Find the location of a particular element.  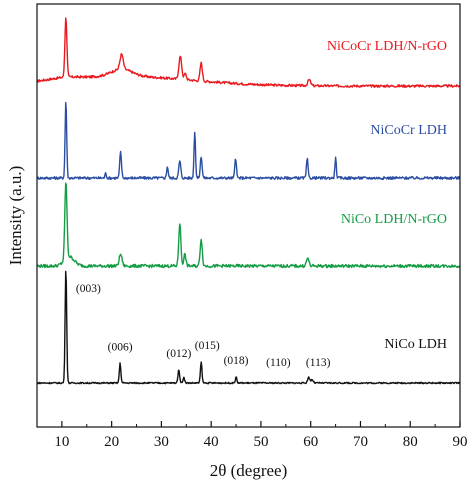

peak-label-5: (110) is located at coordinates (278, 363).